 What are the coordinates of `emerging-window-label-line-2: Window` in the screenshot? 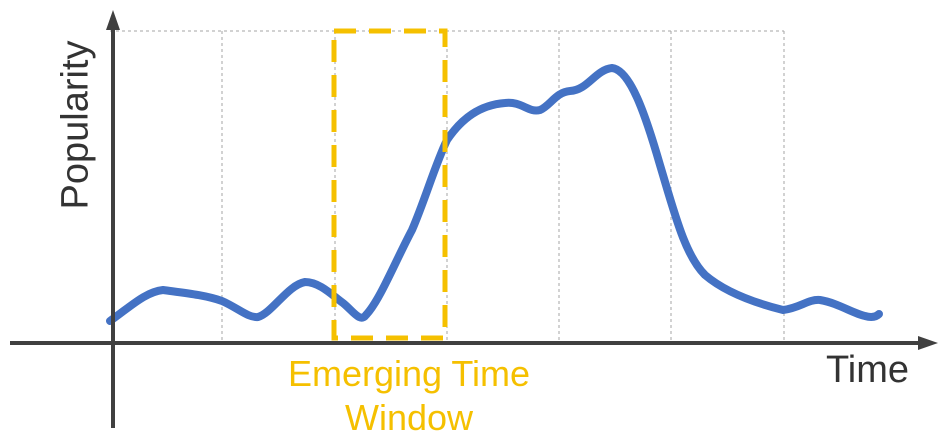 It's located at (409, 415).